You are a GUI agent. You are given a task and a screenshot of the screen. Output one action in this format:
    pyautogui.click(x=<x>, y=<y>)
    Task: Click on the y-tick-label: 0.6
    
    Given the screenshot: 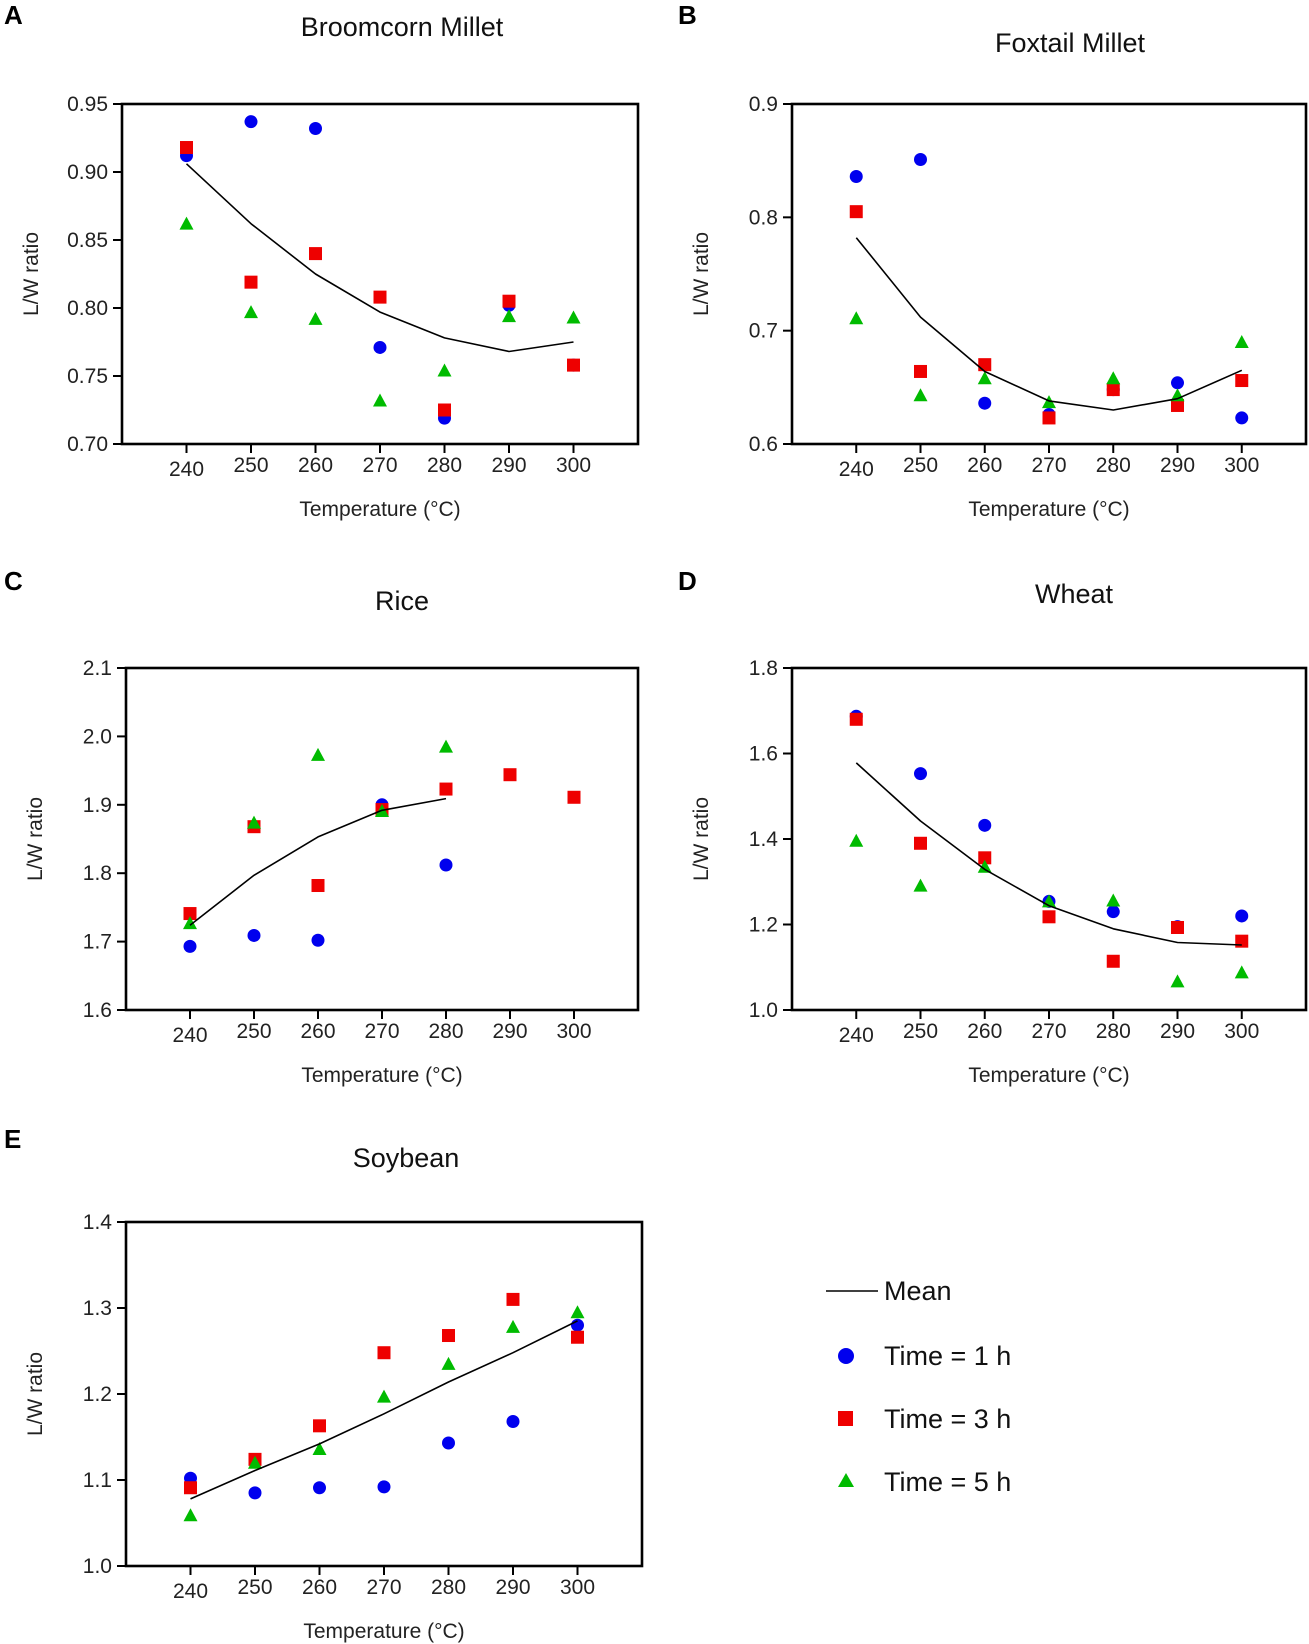 What is the action you would take?
    pyautogui.click(x=763, y=444)
    